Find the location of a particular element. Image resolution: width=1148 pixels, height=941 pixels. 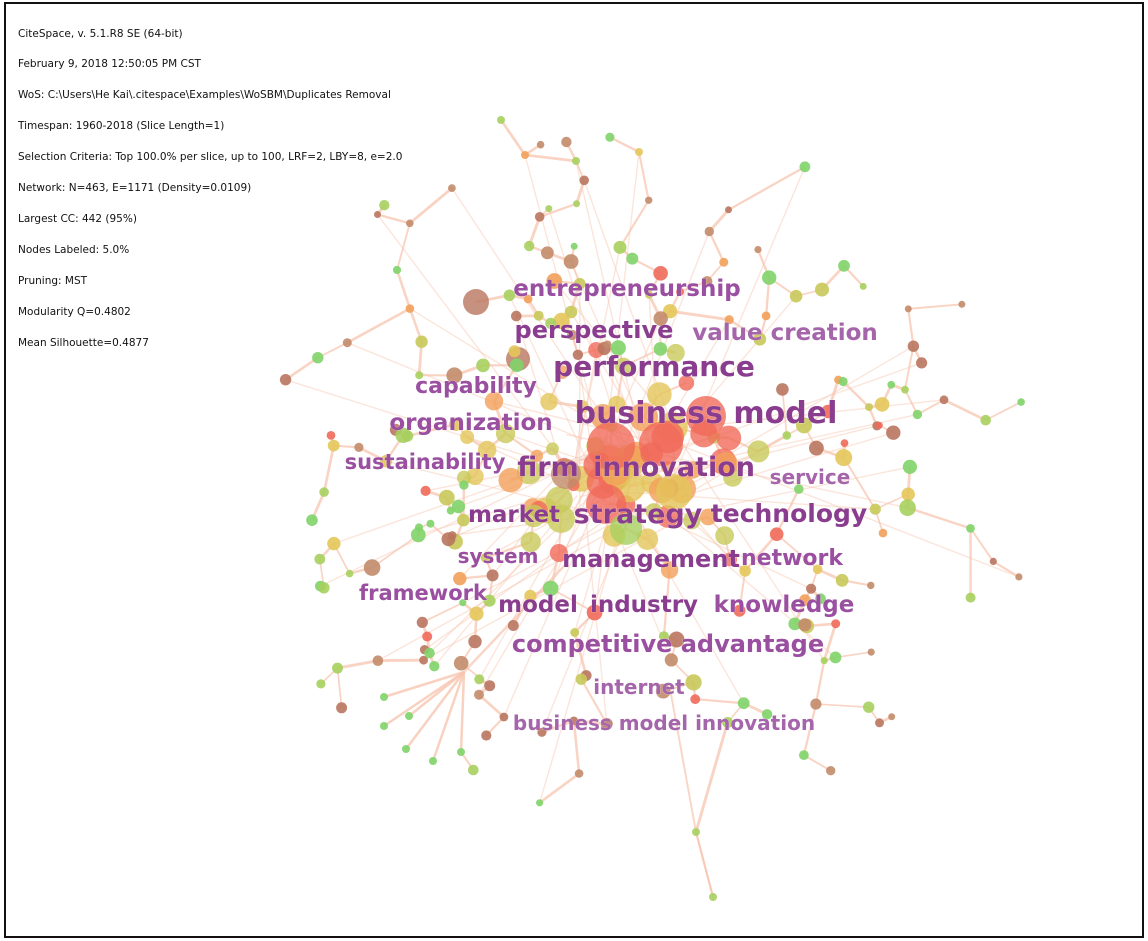

keyword-label-framework: framework is located at coordinates (424, 593).